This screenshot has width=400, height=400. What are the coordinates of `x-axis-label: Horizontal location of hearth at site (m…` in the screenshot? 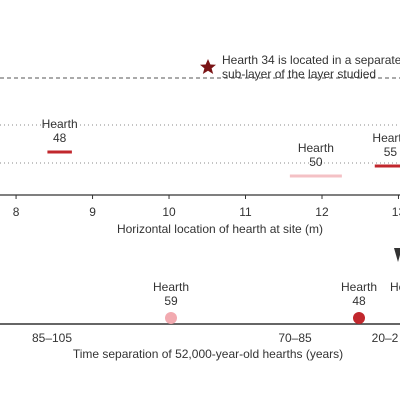 It's located at (220, 229).